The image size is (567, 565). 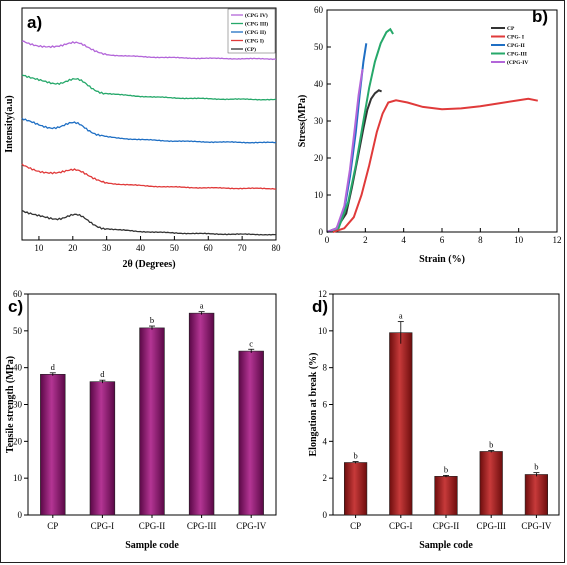 What do you see at coordinates (517, 55) in the screenshot?
I see `legend-entry: CPG-III` at bounding box center [517, 55].